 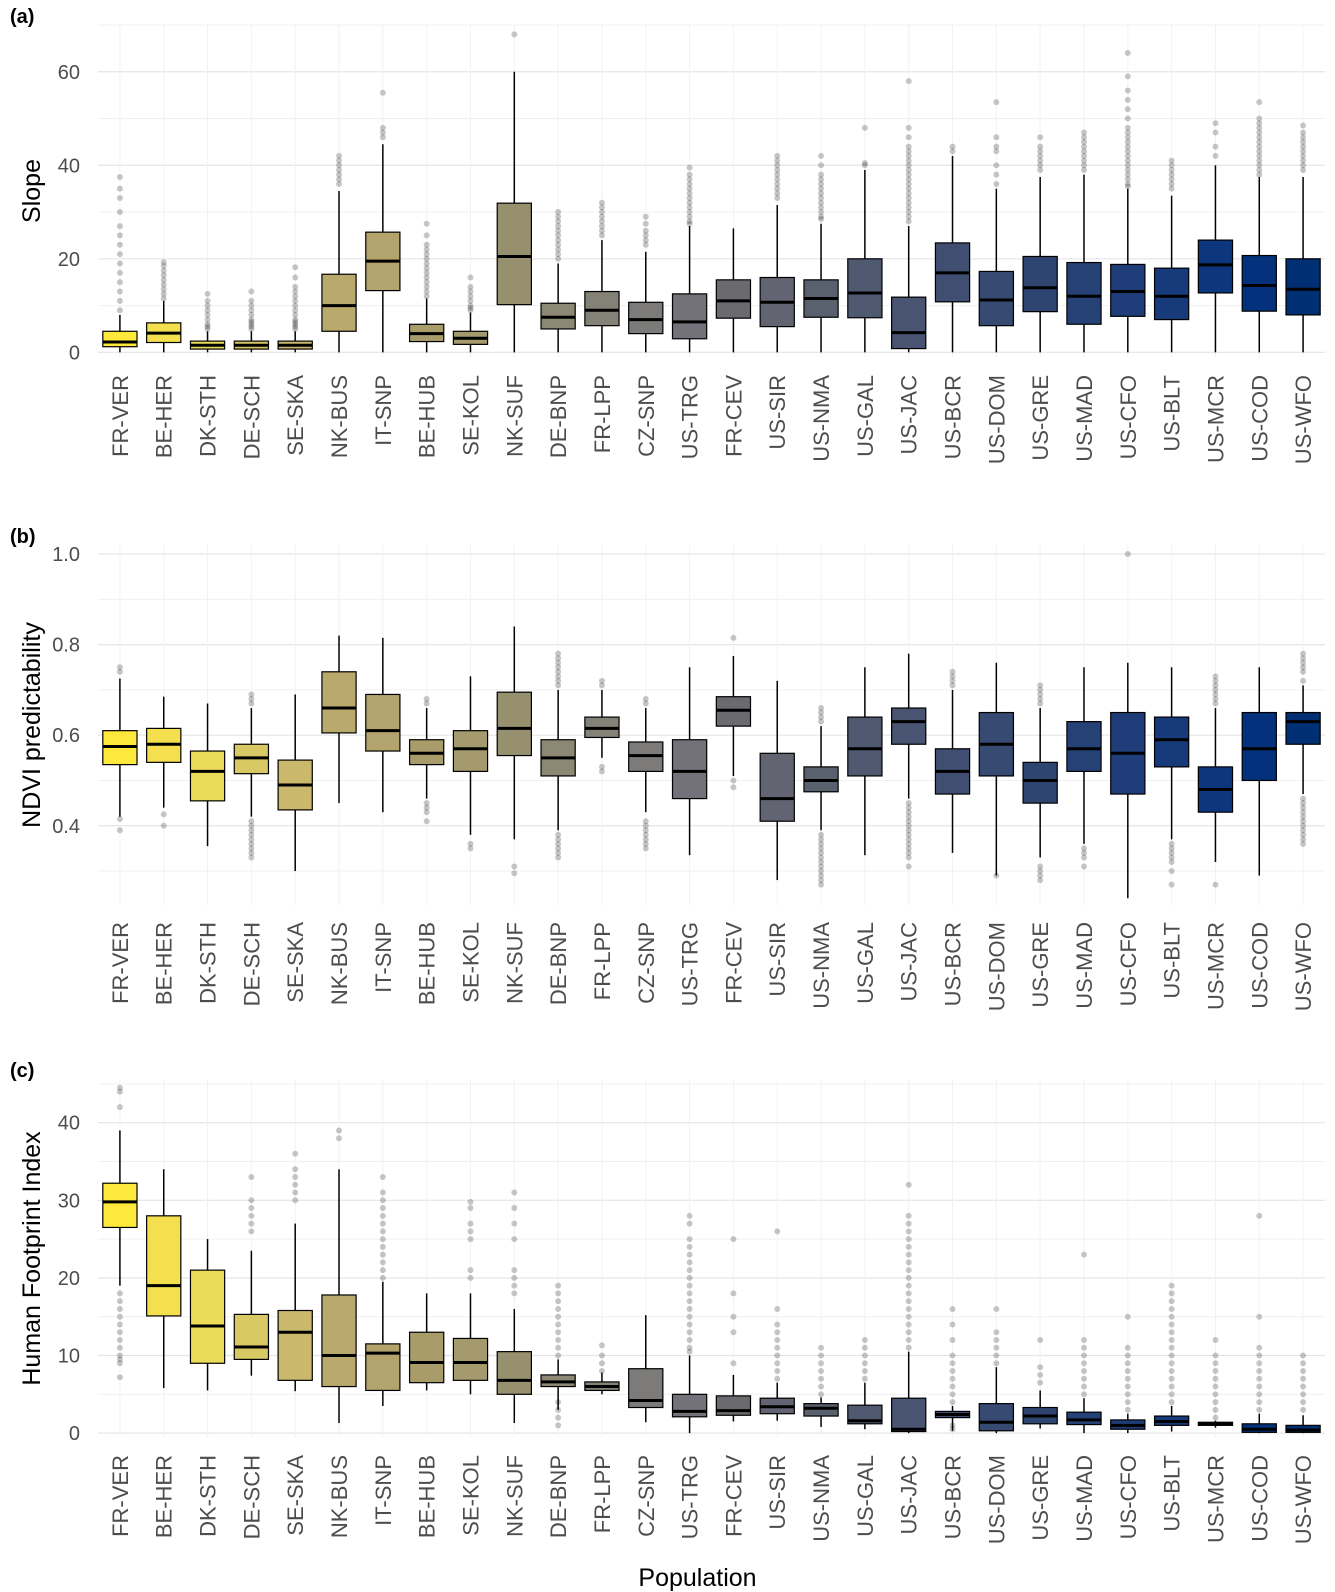 What do you see at coordinates (1303, 1499) in the screenshot?
I see `x-tick-label: US-WFO` at bounding box center [1303, 1499].